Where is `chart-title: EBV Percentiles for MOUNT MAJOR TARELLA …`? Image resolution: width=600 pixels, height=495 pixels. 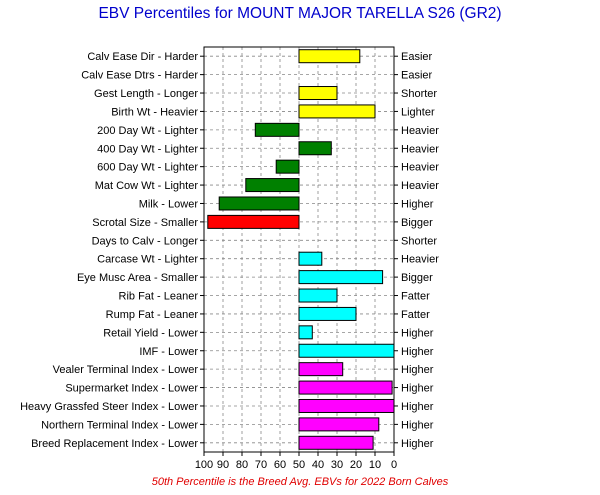 chart-title: EBV Percentiles for MOUNT MAJOR TARELLA … is located at coordinates (300, 13).